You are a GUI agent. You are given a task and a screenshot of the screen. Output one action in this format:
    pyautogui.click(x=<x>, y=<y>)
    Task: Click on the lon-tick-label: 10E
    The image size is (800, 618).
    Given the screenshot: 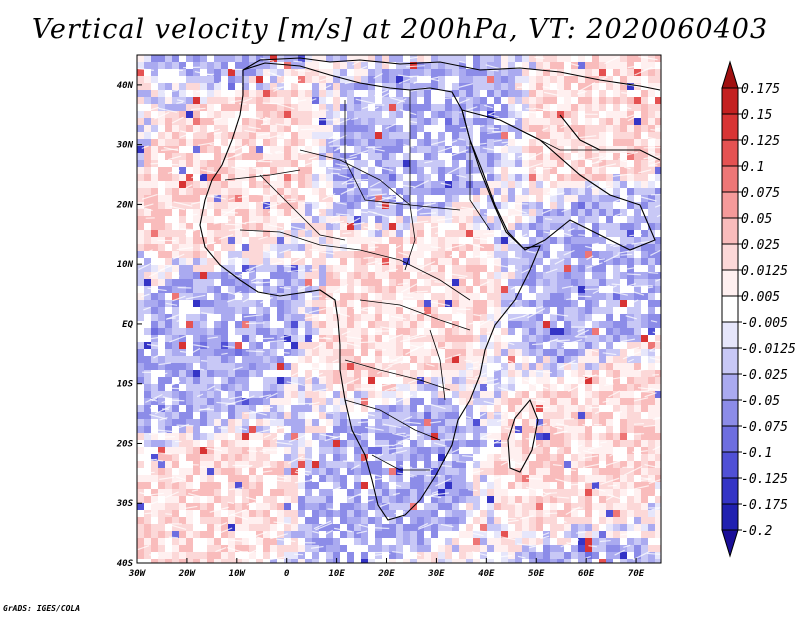 What is the action you would take?
    pyautogui.click(x=336, y=574)
    